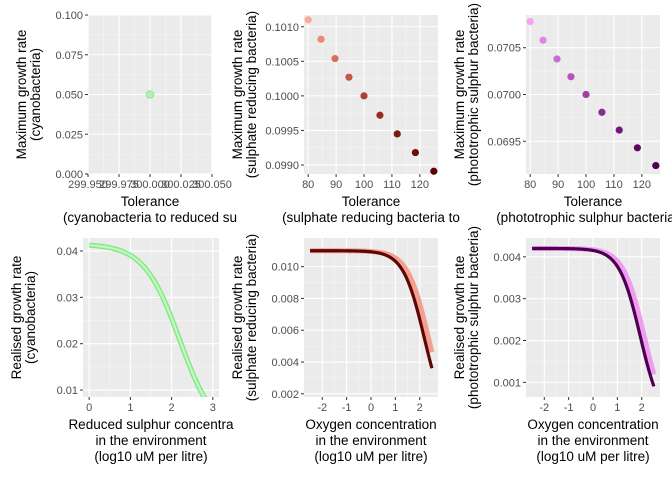  Describe the element at coordinates (504, 49) in the screenshot. I see `y-tick-label: 0.0705` at that location.